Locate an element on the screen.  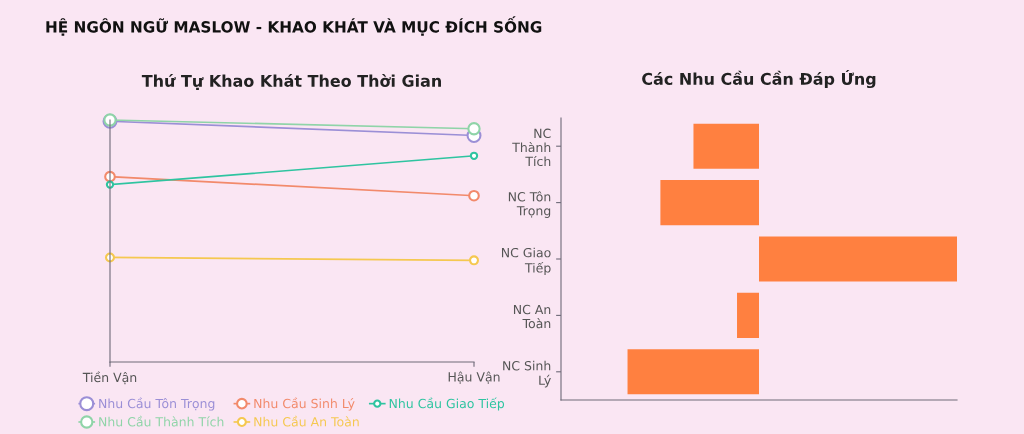
y-tick-label: NC Giao Tiếp is located at coordinates (526, 261).